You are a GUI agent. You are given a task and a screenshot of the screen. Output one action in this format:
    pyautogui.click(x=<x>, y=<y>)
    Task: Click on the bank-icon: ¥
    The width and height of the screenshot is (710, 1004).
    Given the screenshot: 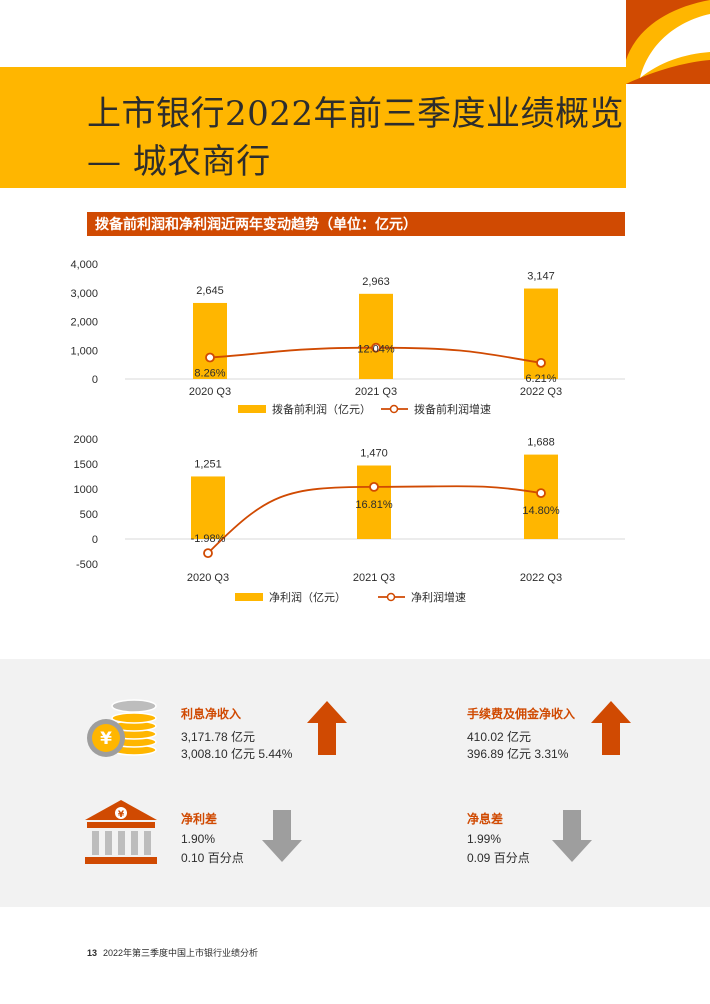 What is the action you would take?
    pyautogui.click(x=121, y=832)
    